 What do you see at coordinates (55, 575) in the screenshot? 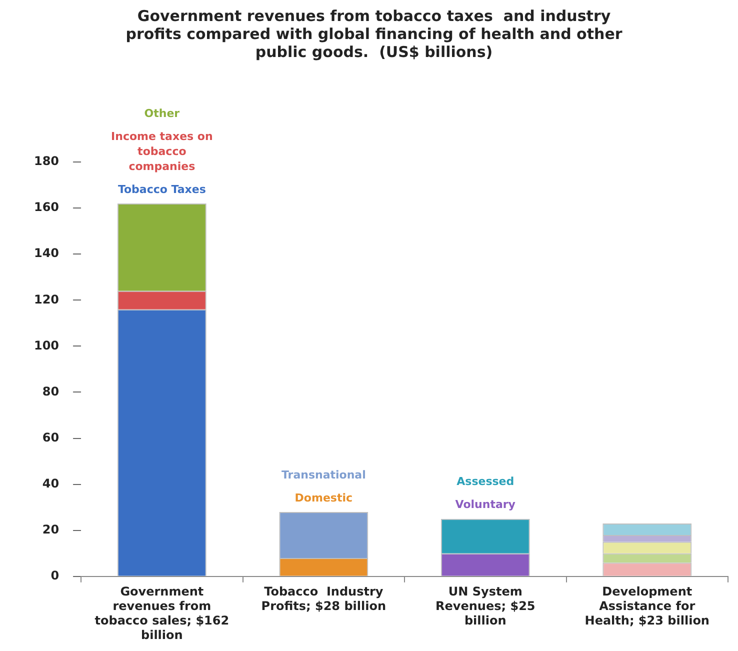
I see `y-tick-label: 0` at bounding box center [55, 575].